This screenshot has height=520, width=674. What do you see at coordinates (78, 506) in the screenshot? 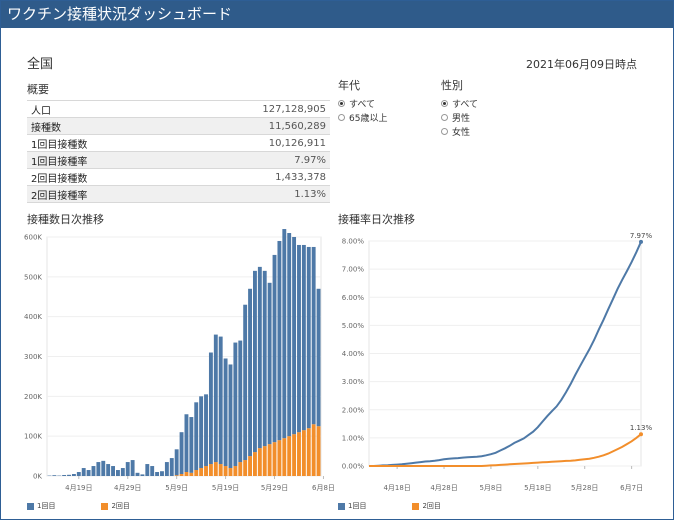
I see `bar-chart-legend: 1回目 2回目` at bounding box center [78, 506].